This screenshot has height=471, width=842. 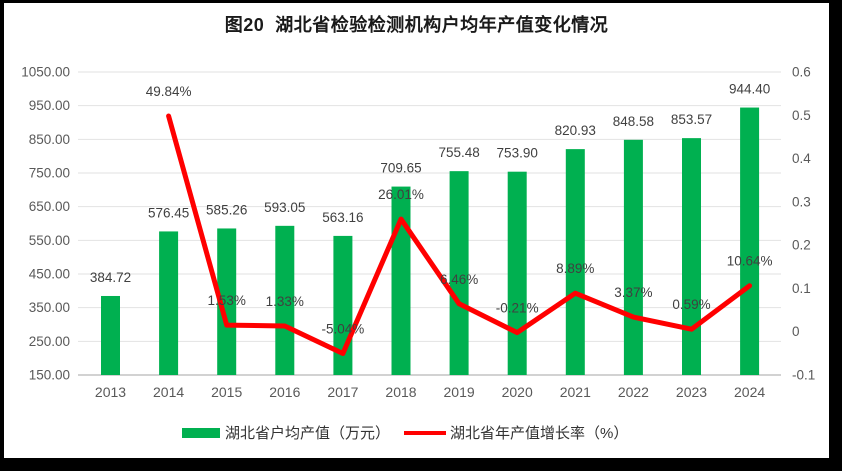 What do you see at coordinates (801, 201) in the screenshot?
I see `right-axis-tick: 0.3` at bounding box center [801, 201].